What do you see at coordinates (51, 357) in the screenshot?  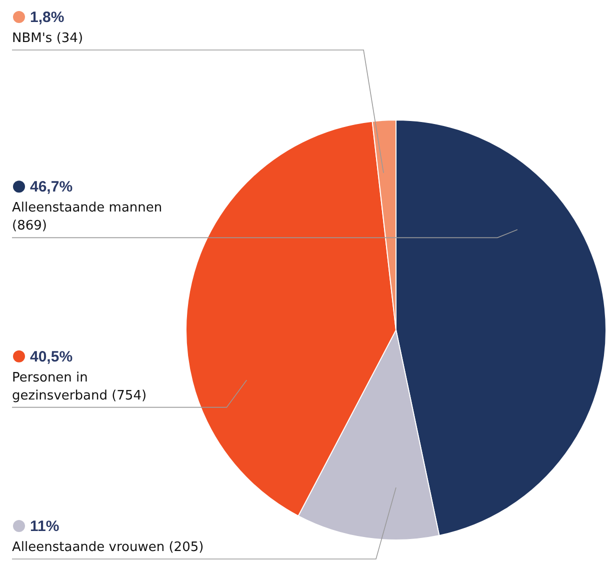 I see `data-label: 40,5%` at bounding box center [51, 357].